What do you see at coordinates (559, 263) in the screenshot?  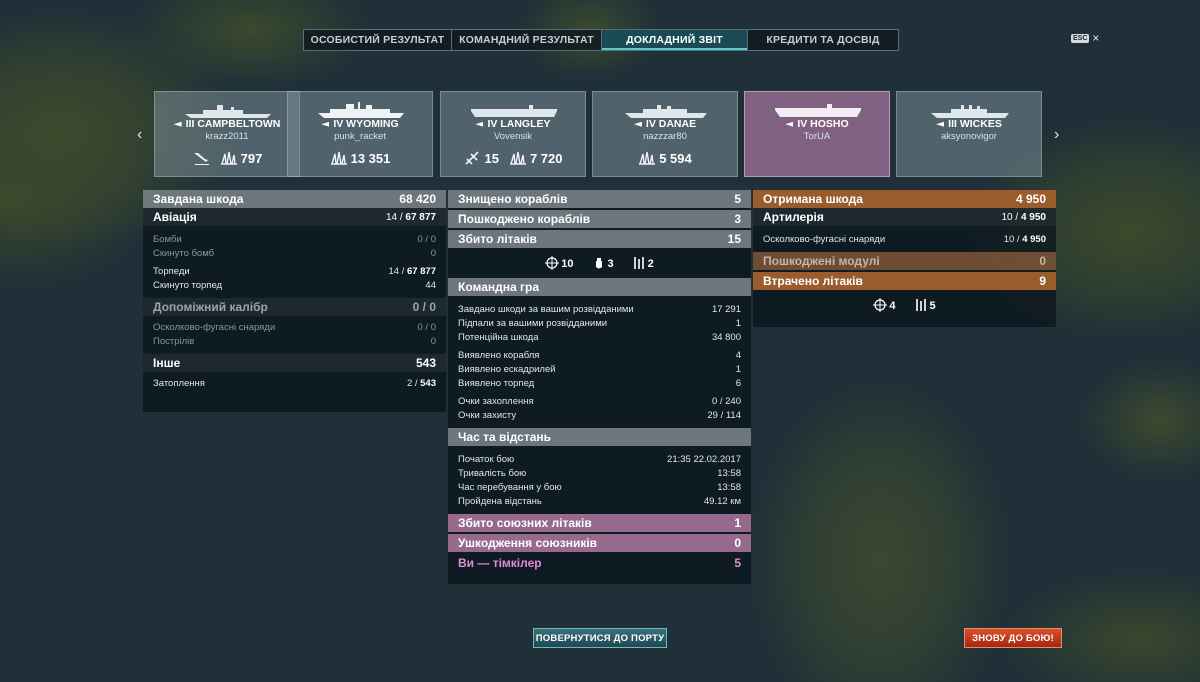 I see `crosshair-stat: 10` at bounding box center [559, 263].